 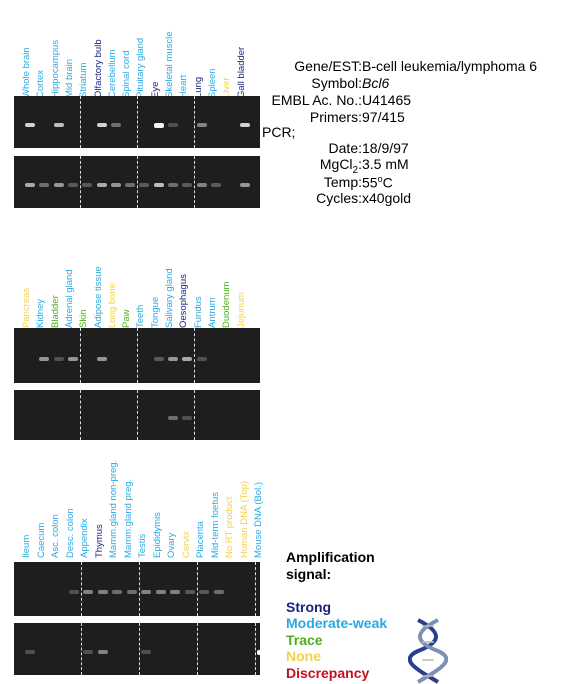 I want to click on symbol-row: Symbol: Bcl6, so click(x=284, y=84).